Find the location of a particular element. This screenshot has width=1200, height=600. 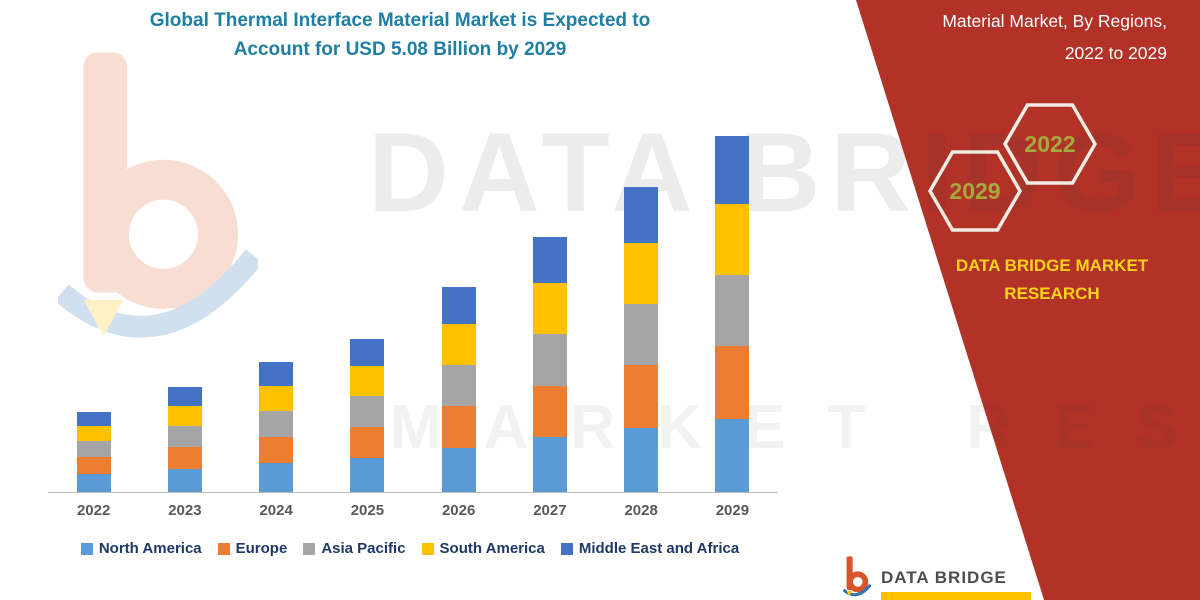

x-axis-label-2025: 2025 is located at coordinates (367, 510).